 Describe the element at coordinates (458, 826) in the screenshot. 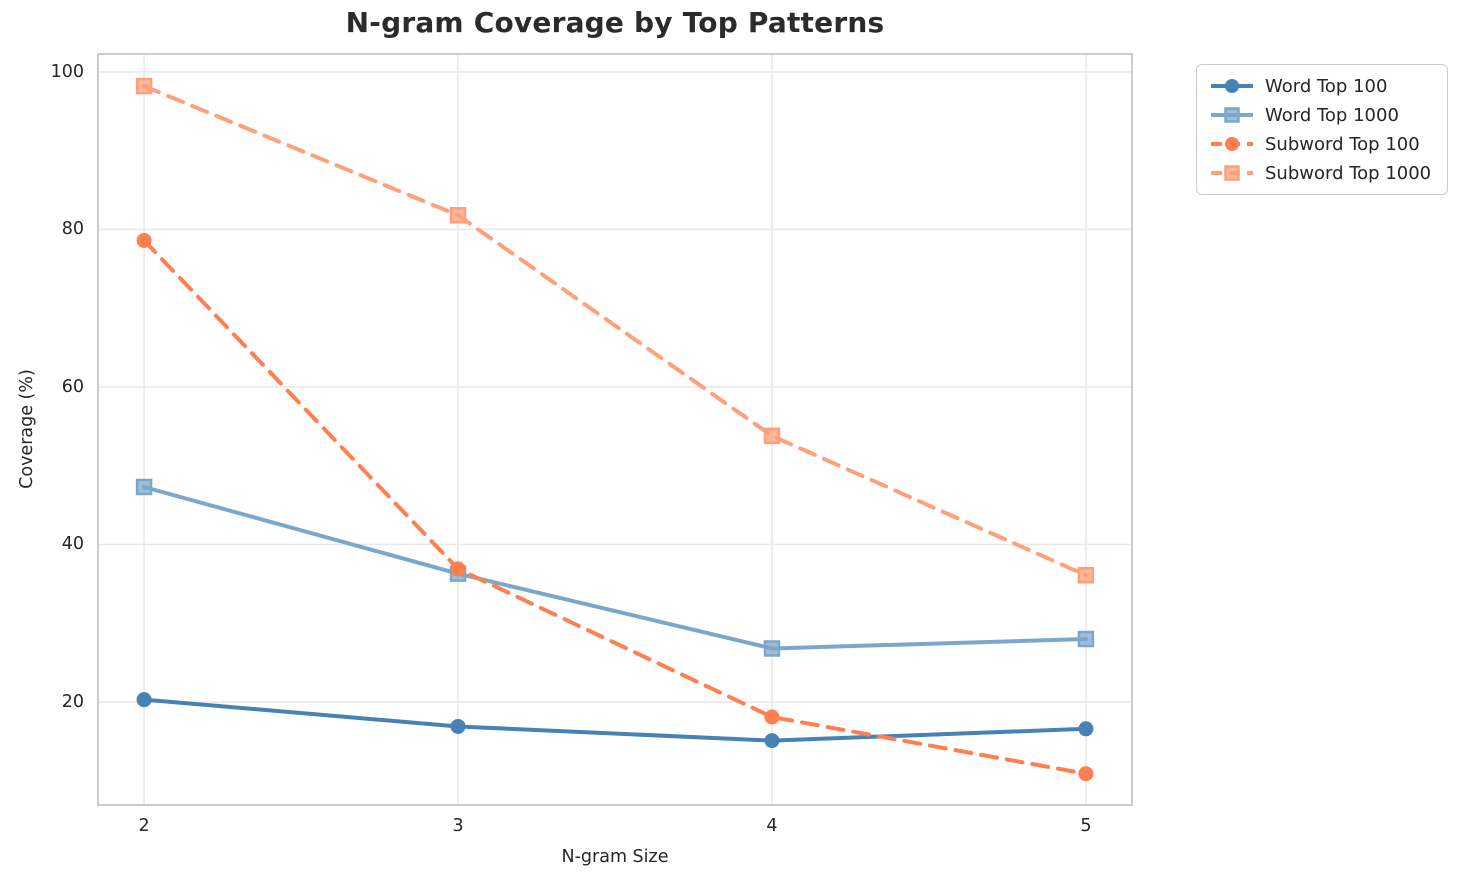

I see `x-tick-label: 3` at that location.